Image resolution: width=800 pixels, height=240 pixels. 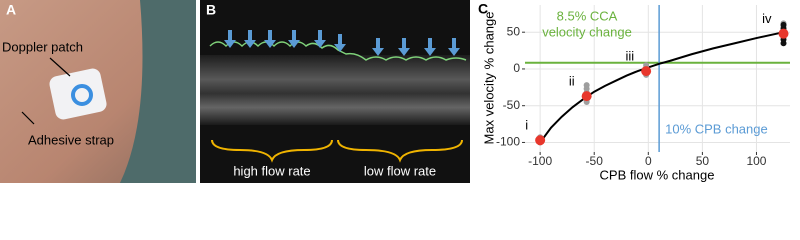 I want to click on gown, so click(x=158, y=91).